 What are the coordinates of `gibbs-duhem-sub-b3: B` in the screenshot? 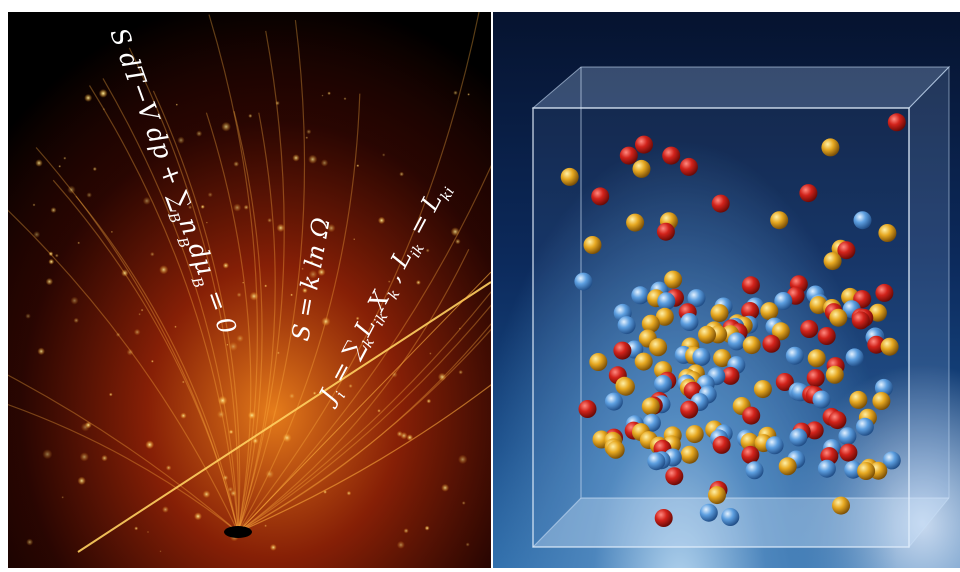 It's located at (196, 282).